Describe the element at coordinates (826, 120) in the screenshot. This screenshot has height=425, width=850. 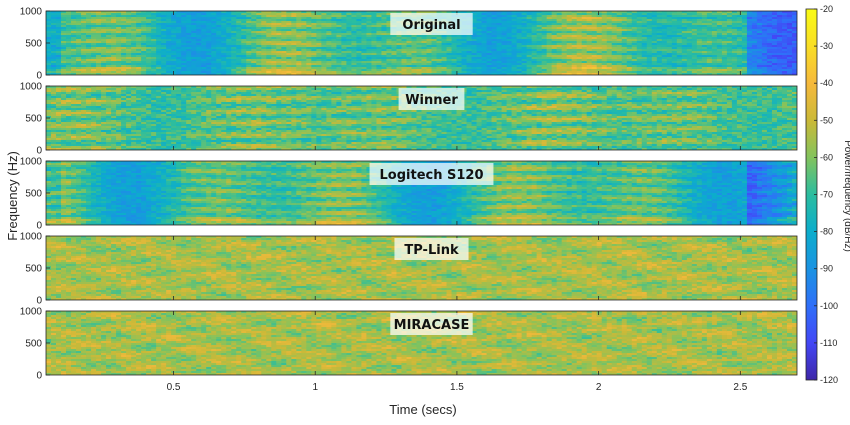
I see `colorbar-tick-label: -50` at that location.